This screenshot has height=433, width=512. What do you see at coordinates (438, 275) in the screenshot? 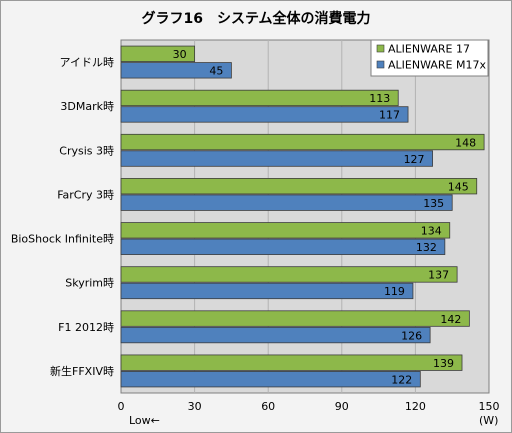
I see `data-label: 137` at bounding box center [438, 275].